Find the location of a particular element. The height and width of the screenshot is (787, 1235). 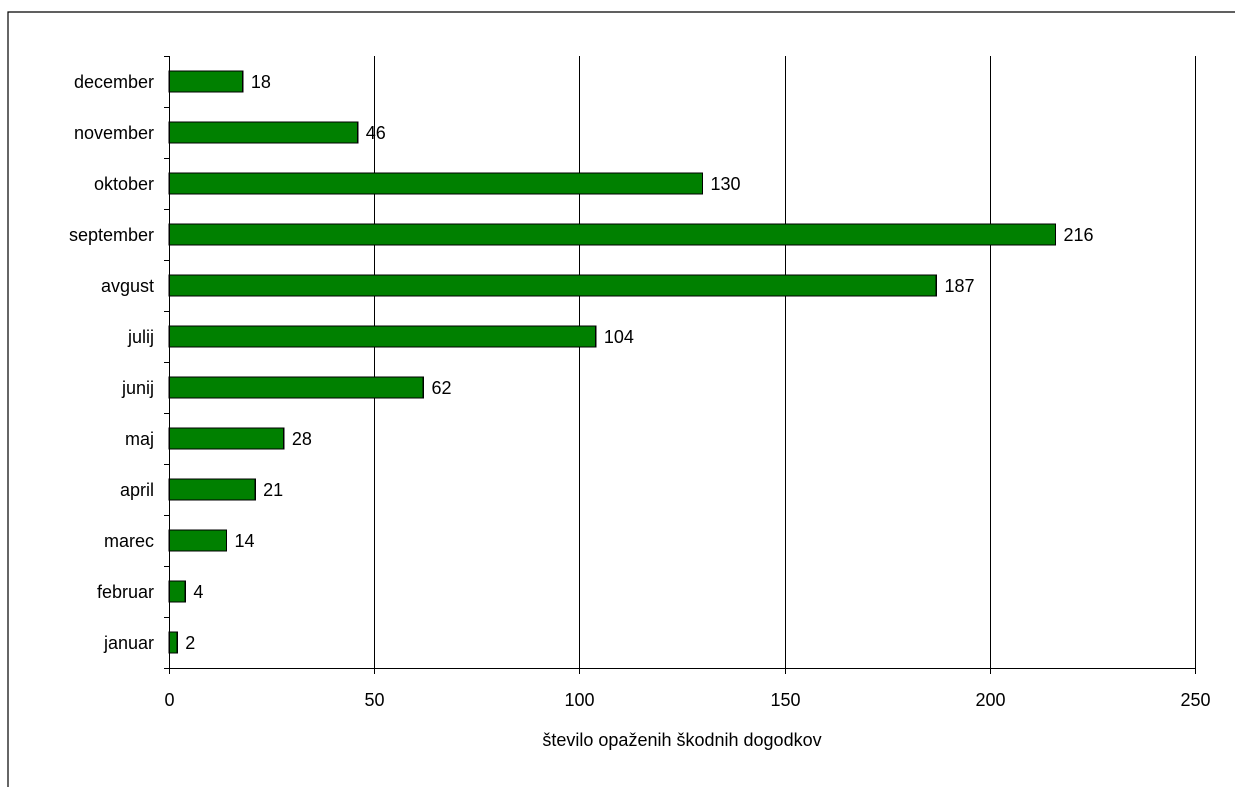

data-label-april: 21 is located at coordinates (273, 490).